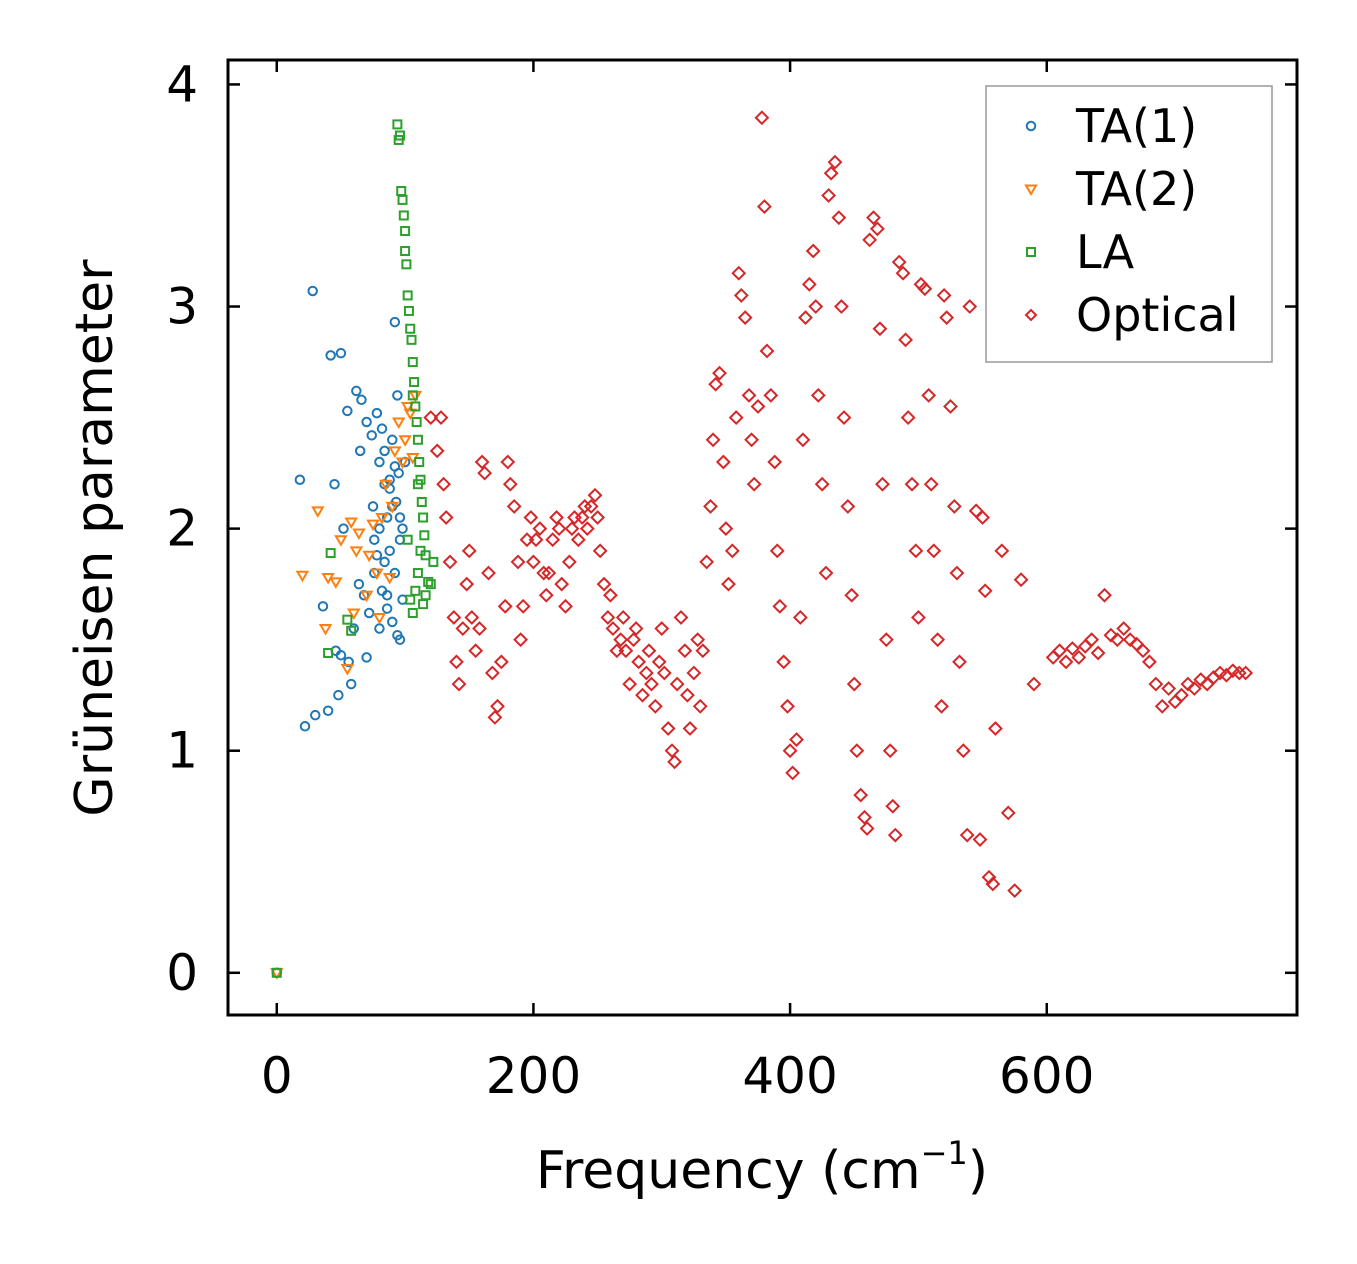  I want to click on x-axis-label-close: ), so click(978, 1171).